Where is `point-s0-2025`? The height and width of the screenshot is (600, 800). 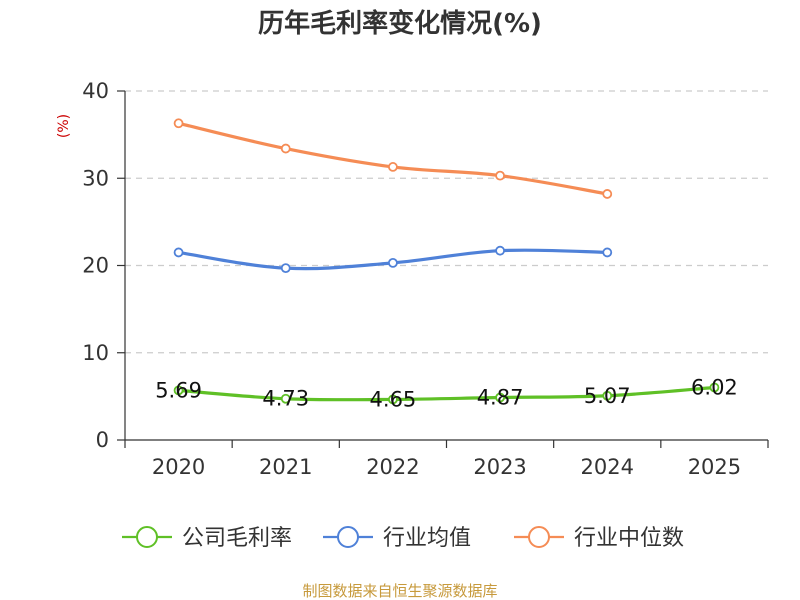
point-s0-2025 is located at coordinates (714, 387).